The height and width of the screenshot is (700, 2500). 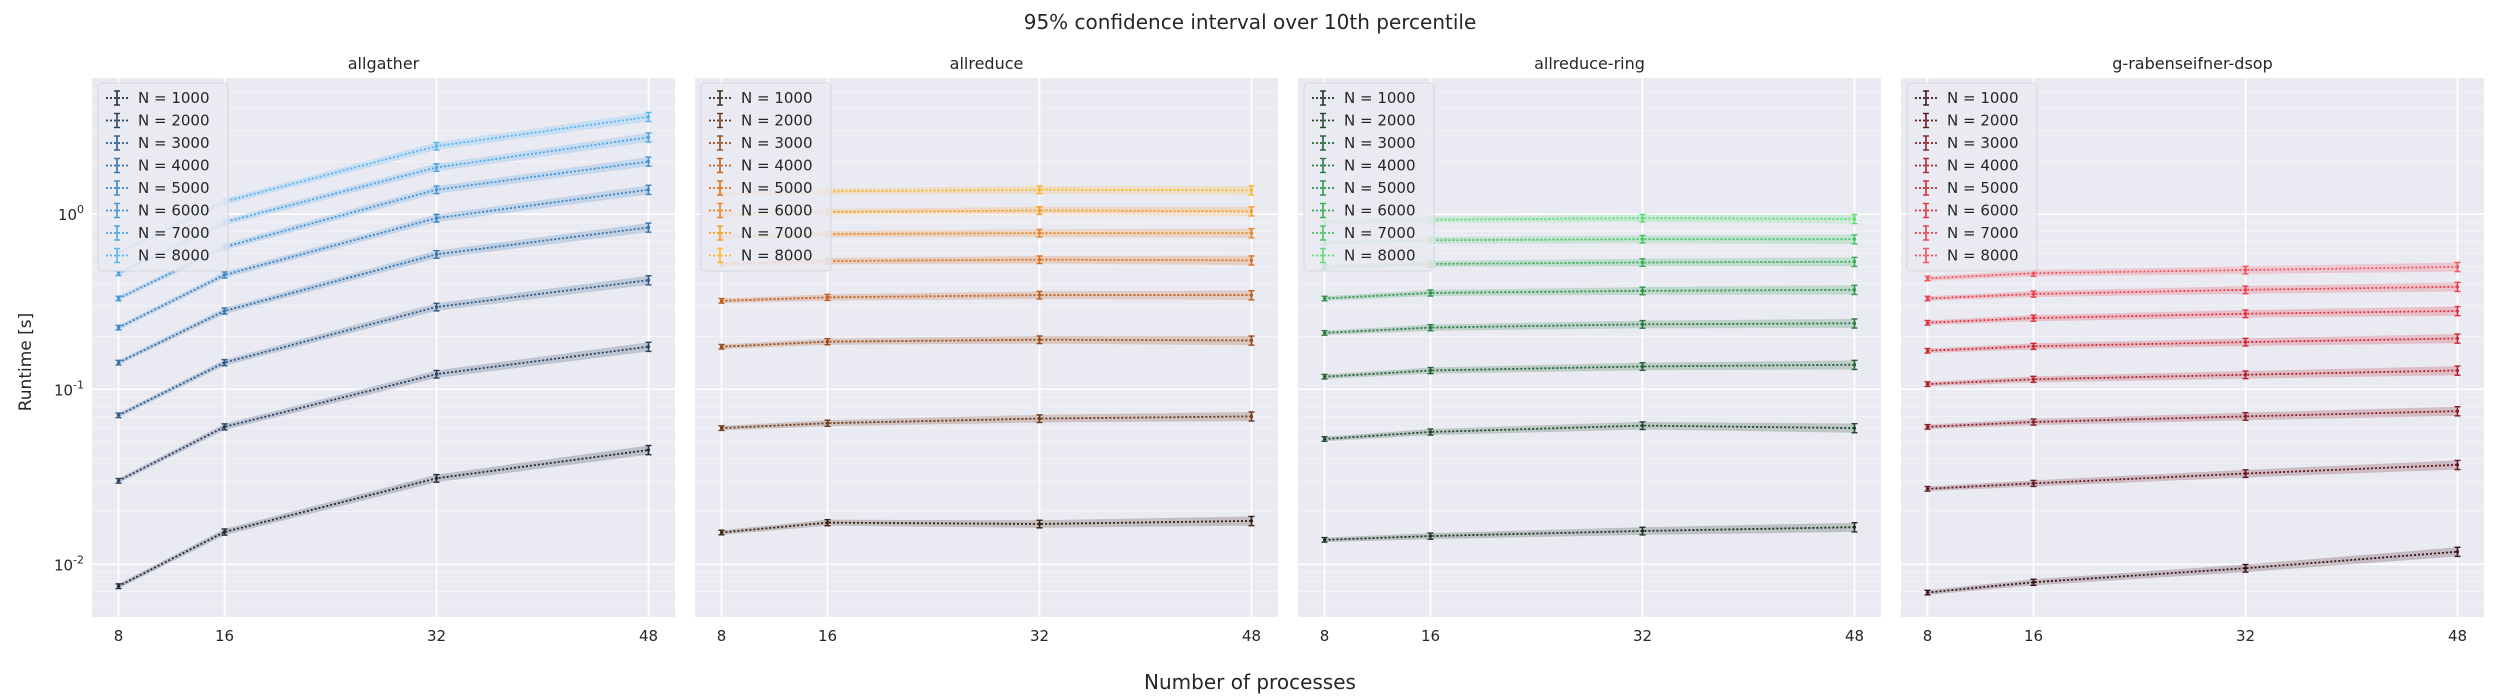 I want to click on legend-item: N = 1000, so click(x=1364, y=98).